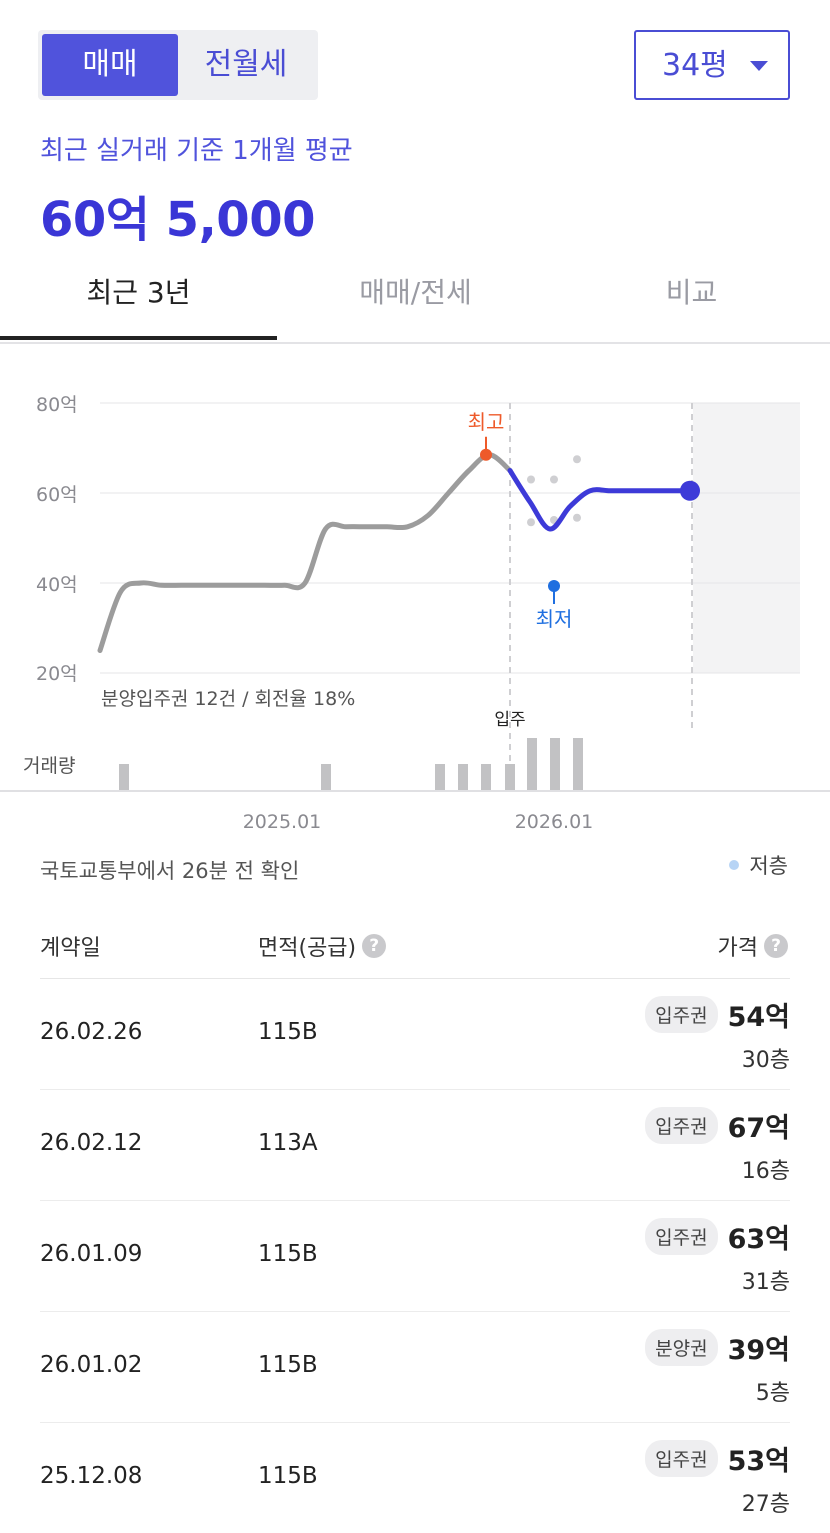  What do you see at coordinates (695, 65) in the screenshot?
I see `size-dropdown-value: 34평` at bounding box center [695, 65].